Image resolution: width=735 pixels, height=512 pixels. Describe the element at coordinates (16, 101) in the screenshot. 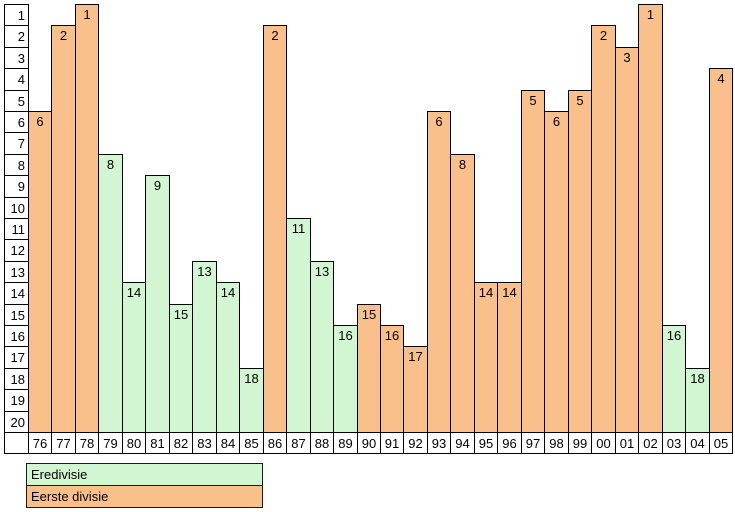

I see `y-axis-cell-5: 5` at that location.